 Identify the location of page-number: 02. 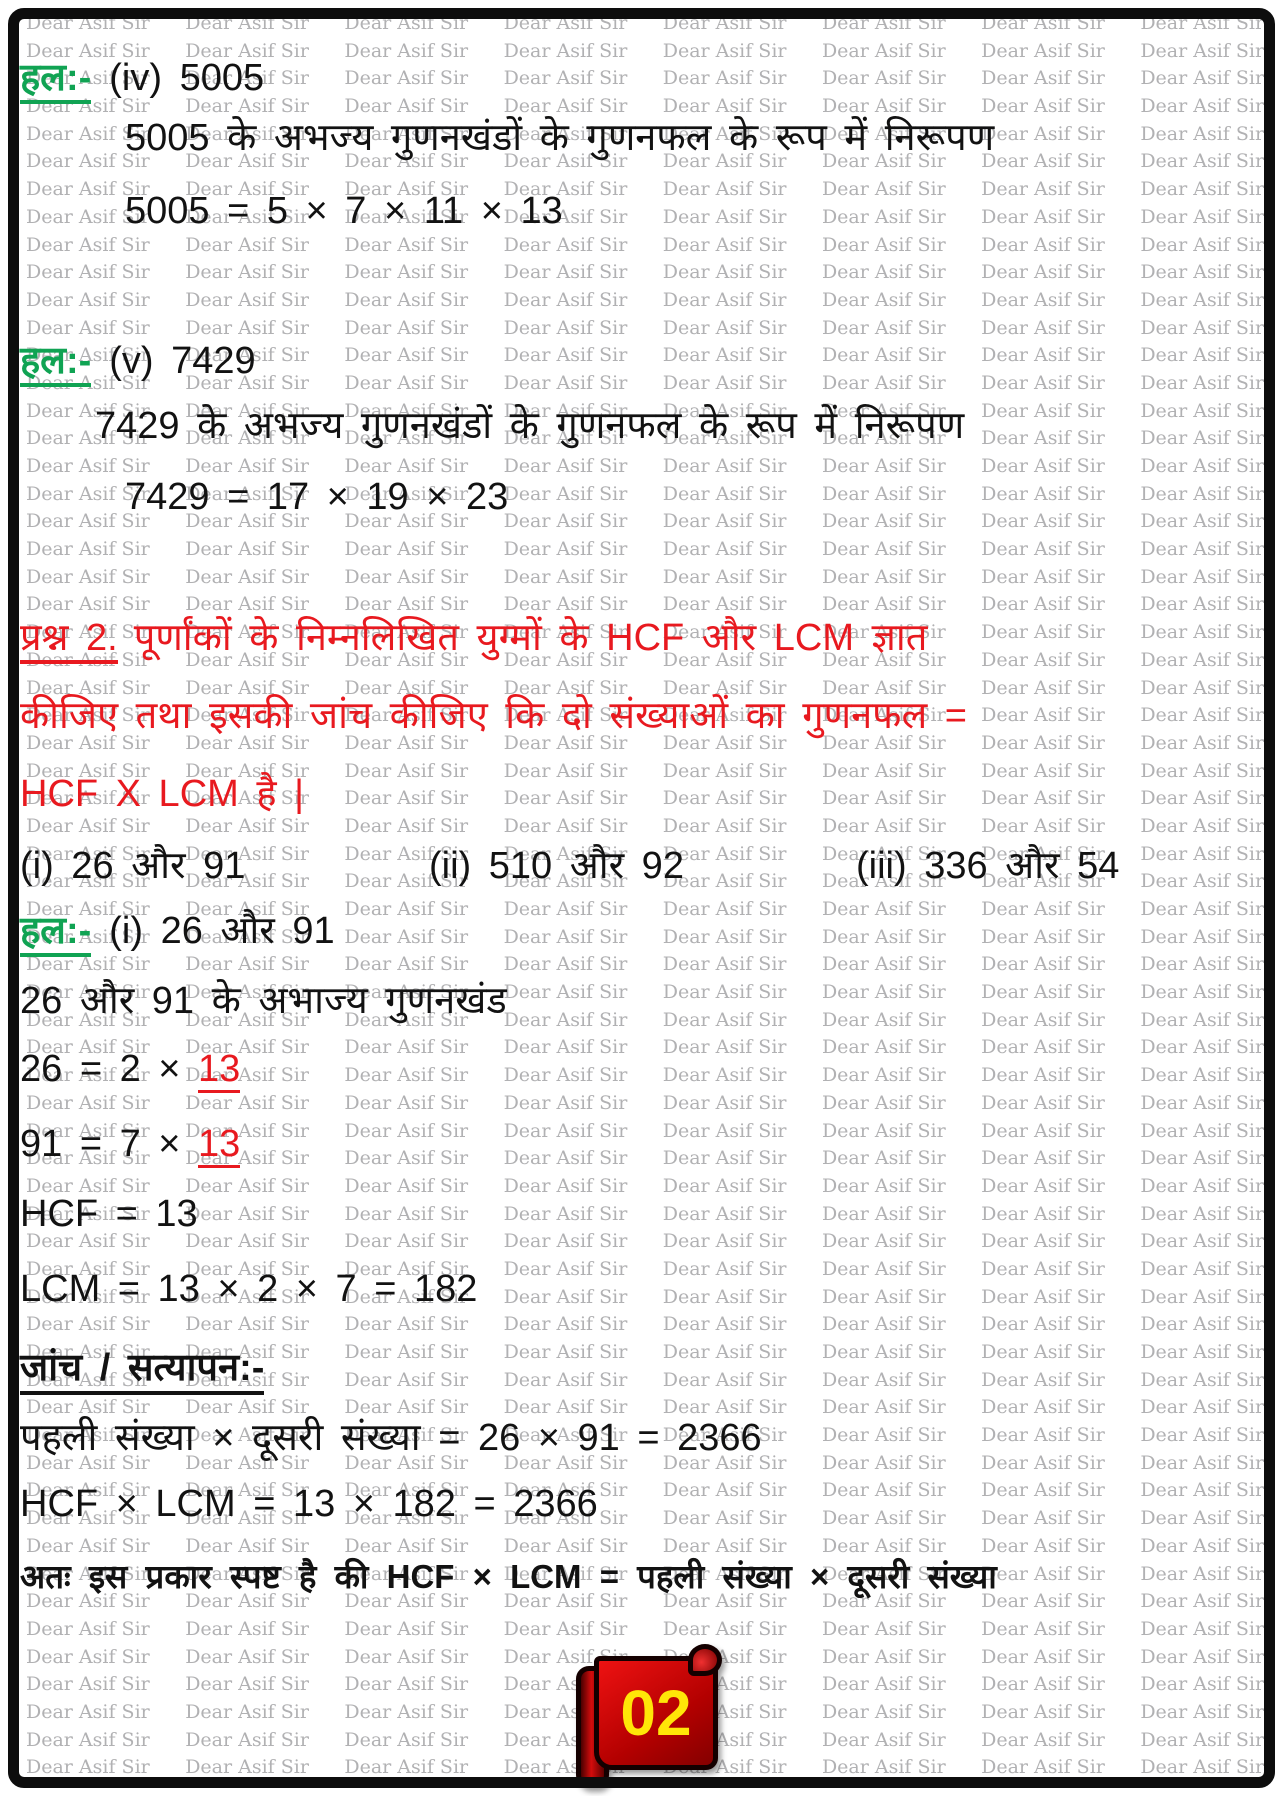
(656, 1713).